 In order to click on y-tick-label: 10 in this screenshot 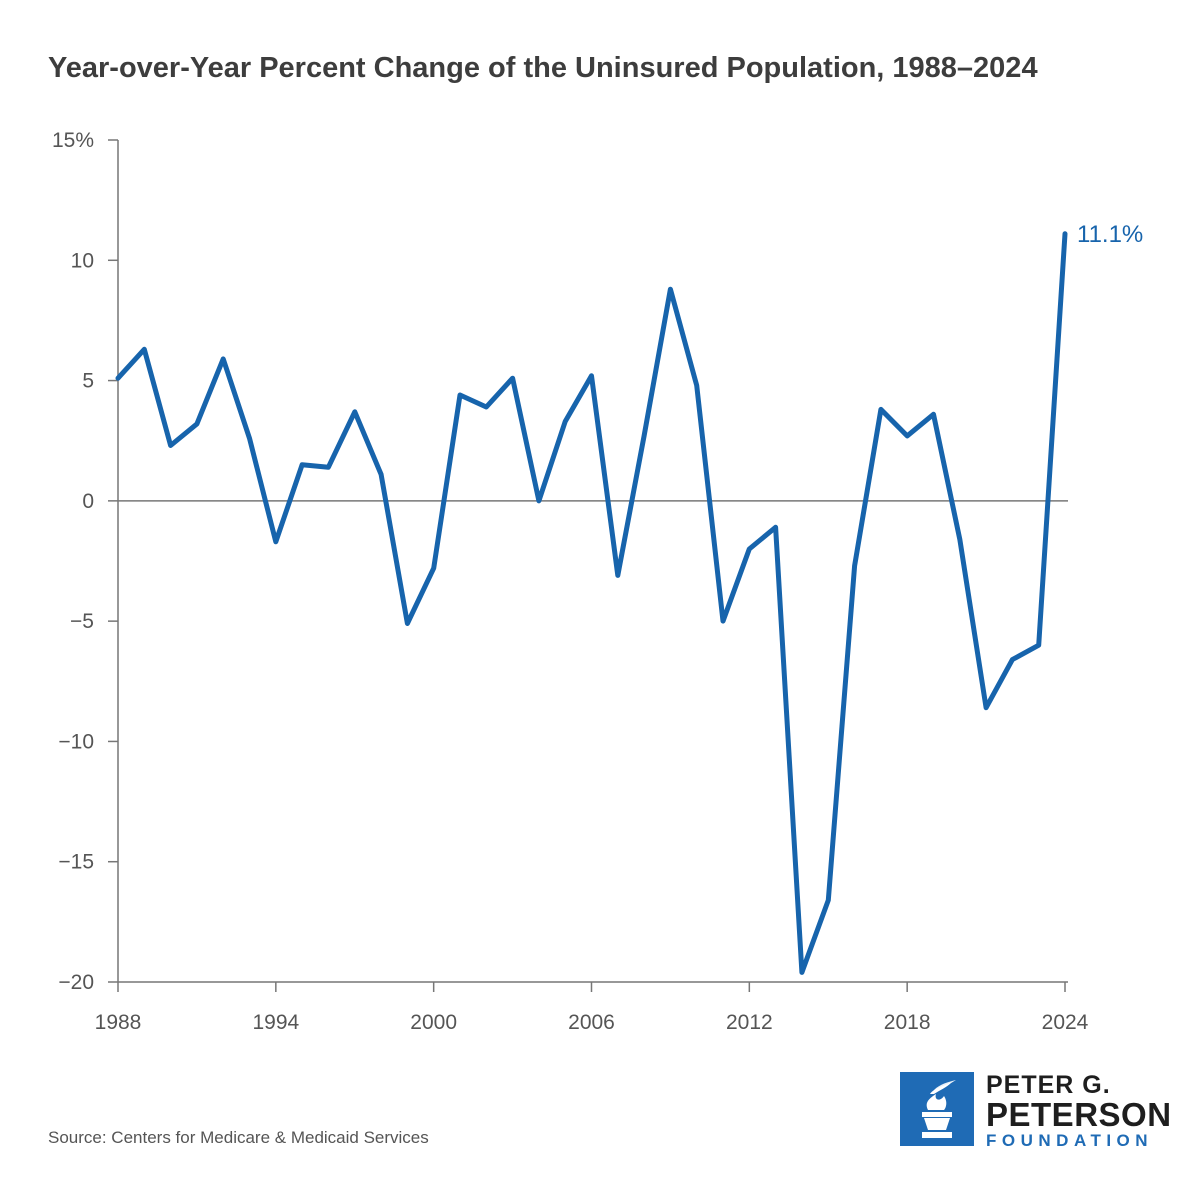, I will do `click(82, 260)`.